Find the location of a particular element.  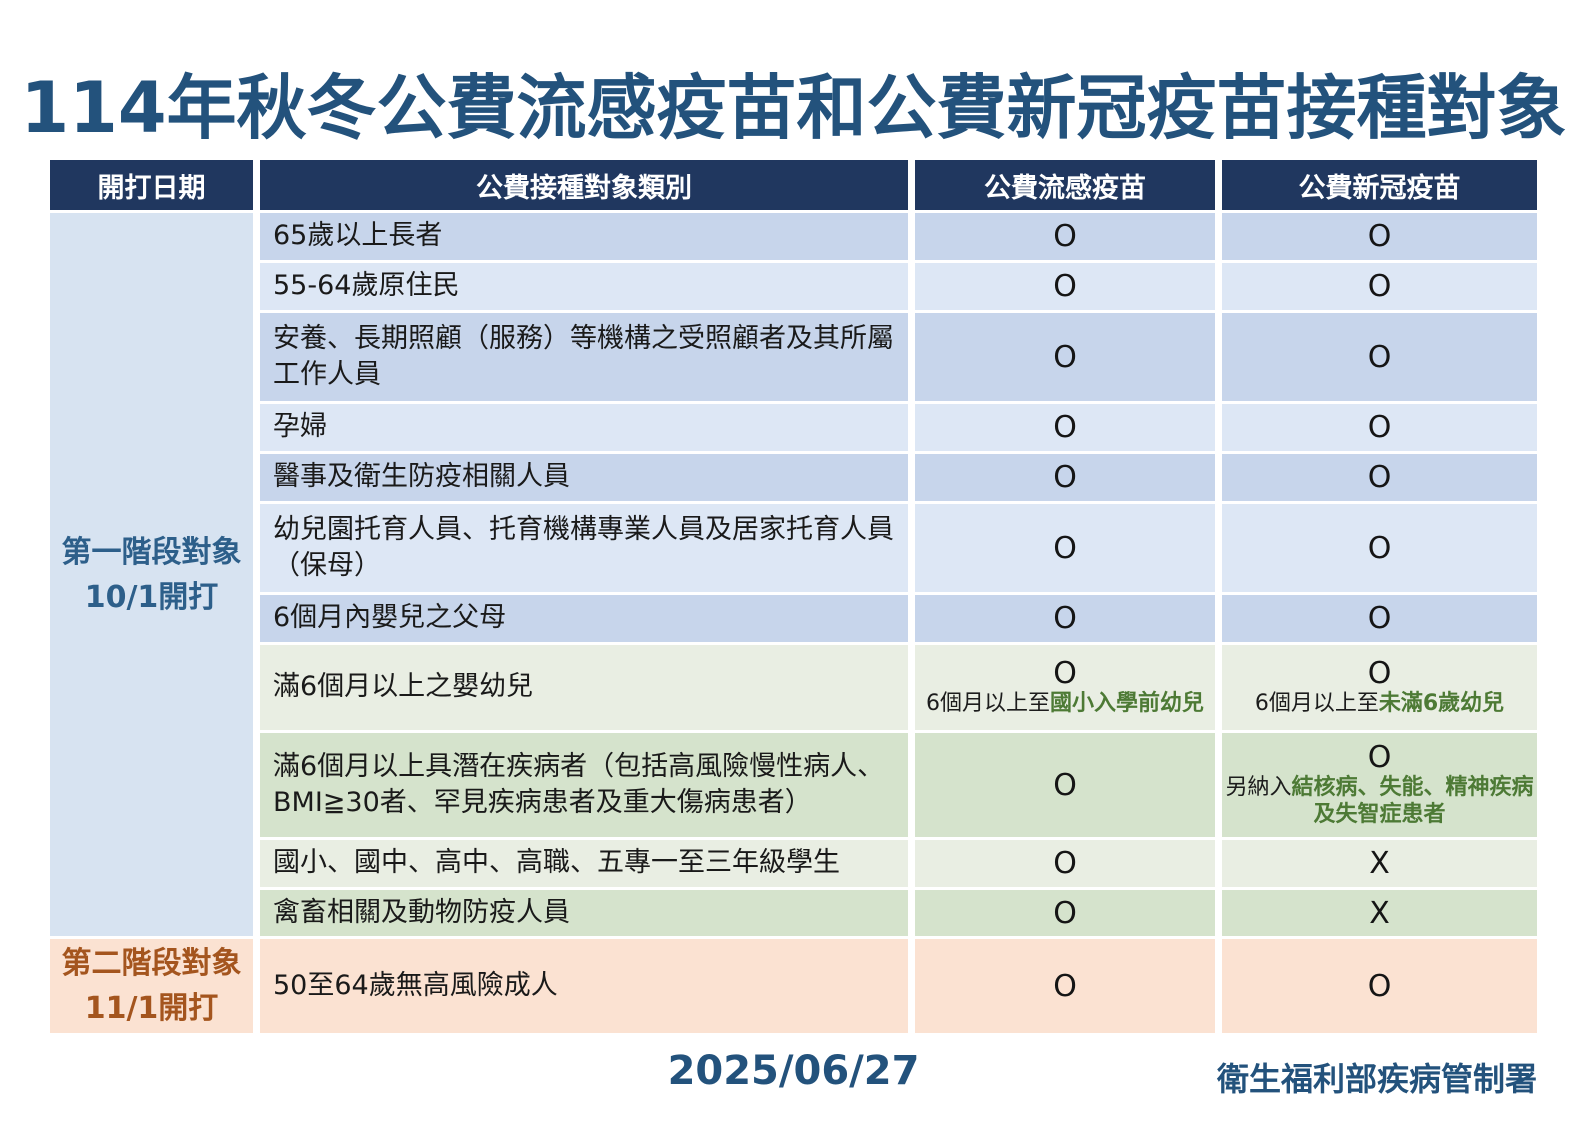

phase2-label: 第二階段對象 is located at coordinates (151, 963).